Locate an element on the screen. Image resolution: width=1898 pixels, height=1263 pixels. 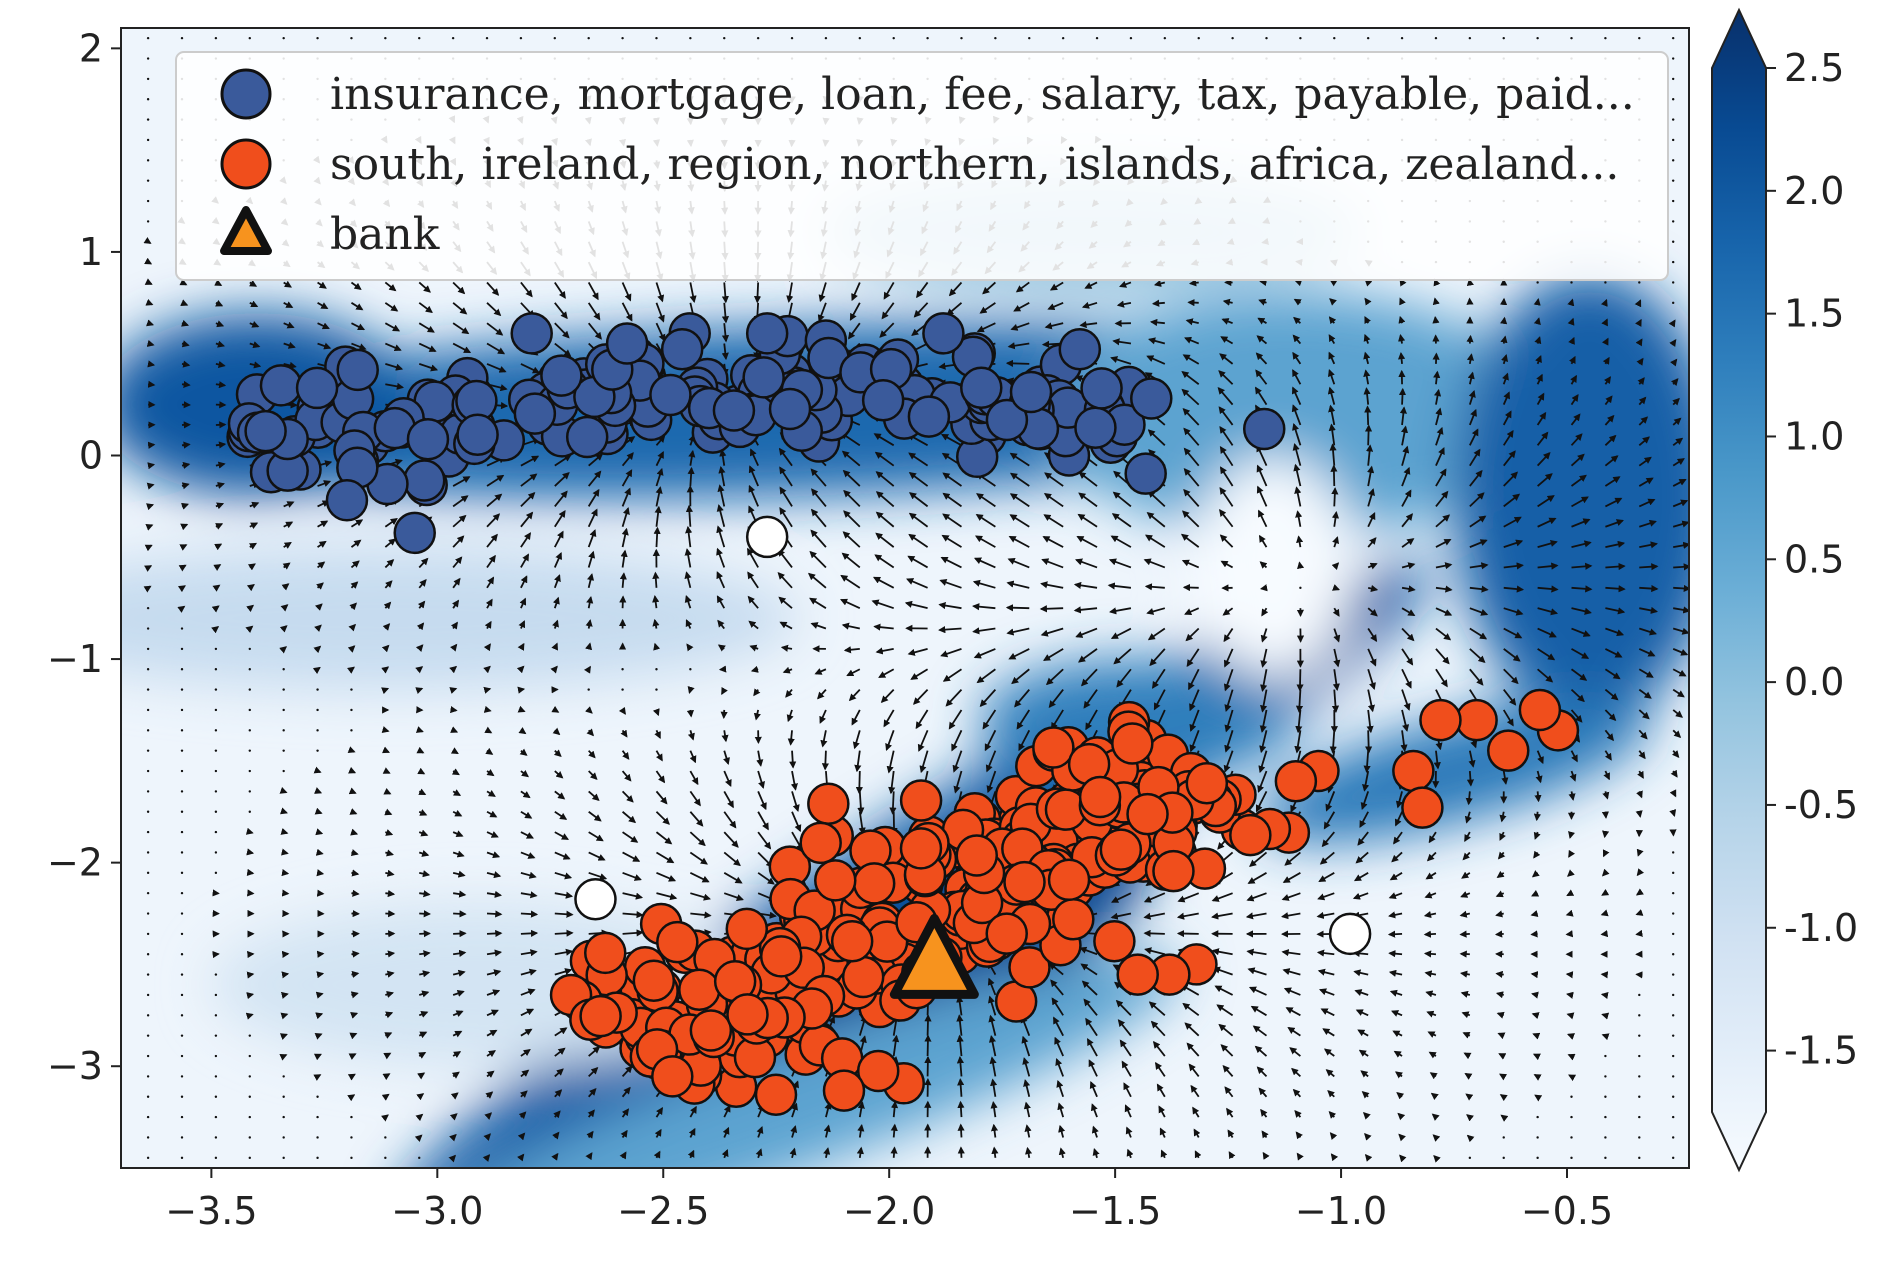
quiver-arrow-2037 is located at coordinates (1369, 742).